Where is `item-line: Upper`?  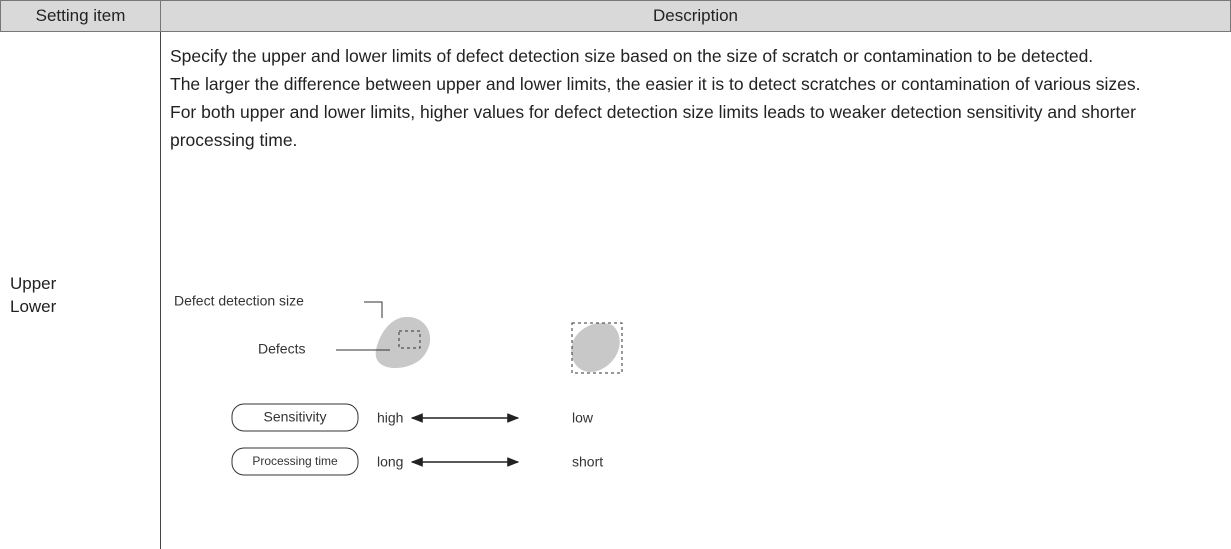
item-line: Upper is located at coordinates (33, 283).